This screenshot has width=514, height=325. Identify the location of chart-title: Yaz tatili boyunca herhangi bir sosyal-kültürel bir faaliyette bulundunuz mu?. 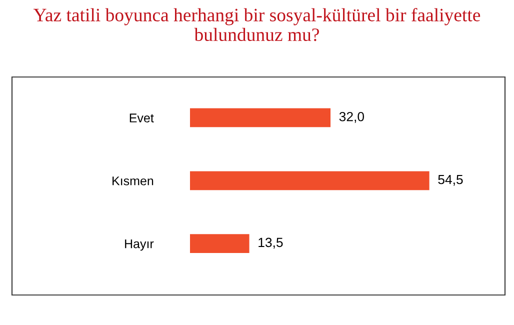
(256, 25).